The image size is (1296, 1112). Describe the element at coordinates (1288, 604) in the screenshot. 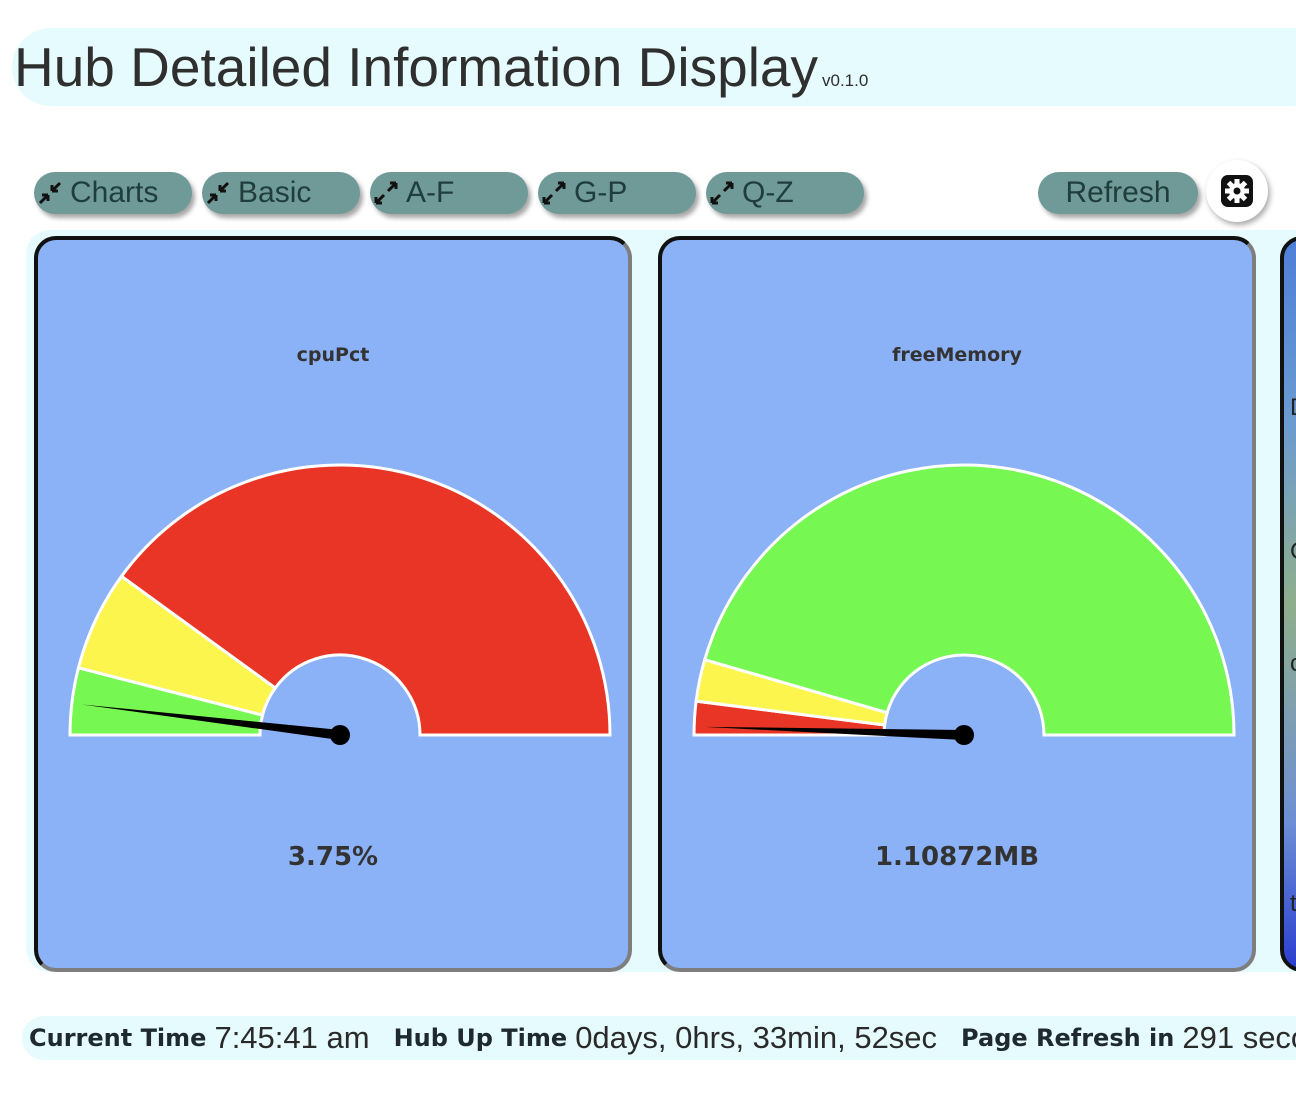

I see `partial-tile: D C c ta` at that location.